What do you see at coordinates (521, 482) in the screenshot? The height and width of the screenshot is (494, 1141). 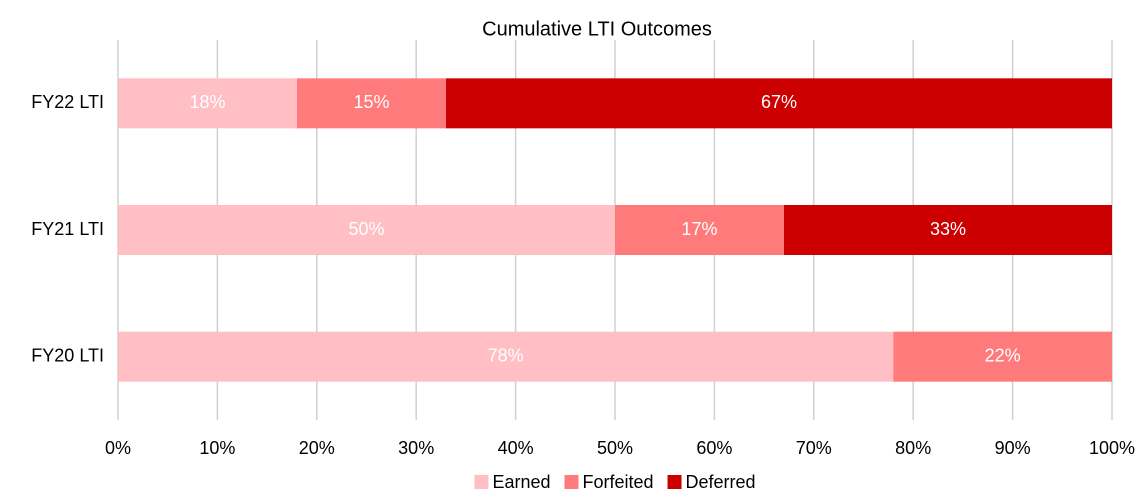 I see `legend-label: Earned` at bounding box center [521, 482].